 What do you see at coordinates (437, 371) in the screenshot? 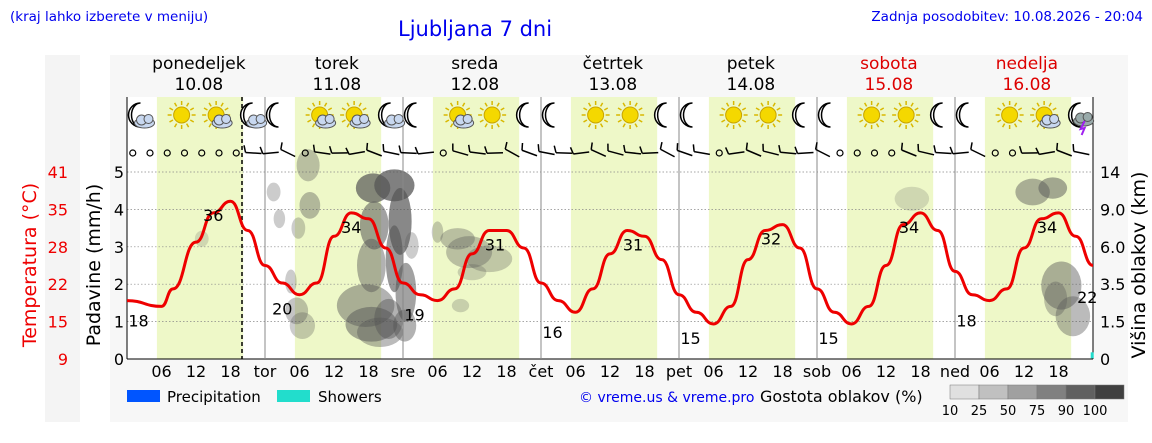
I see `hour-tick: 06` at bounding box center [437, 371].